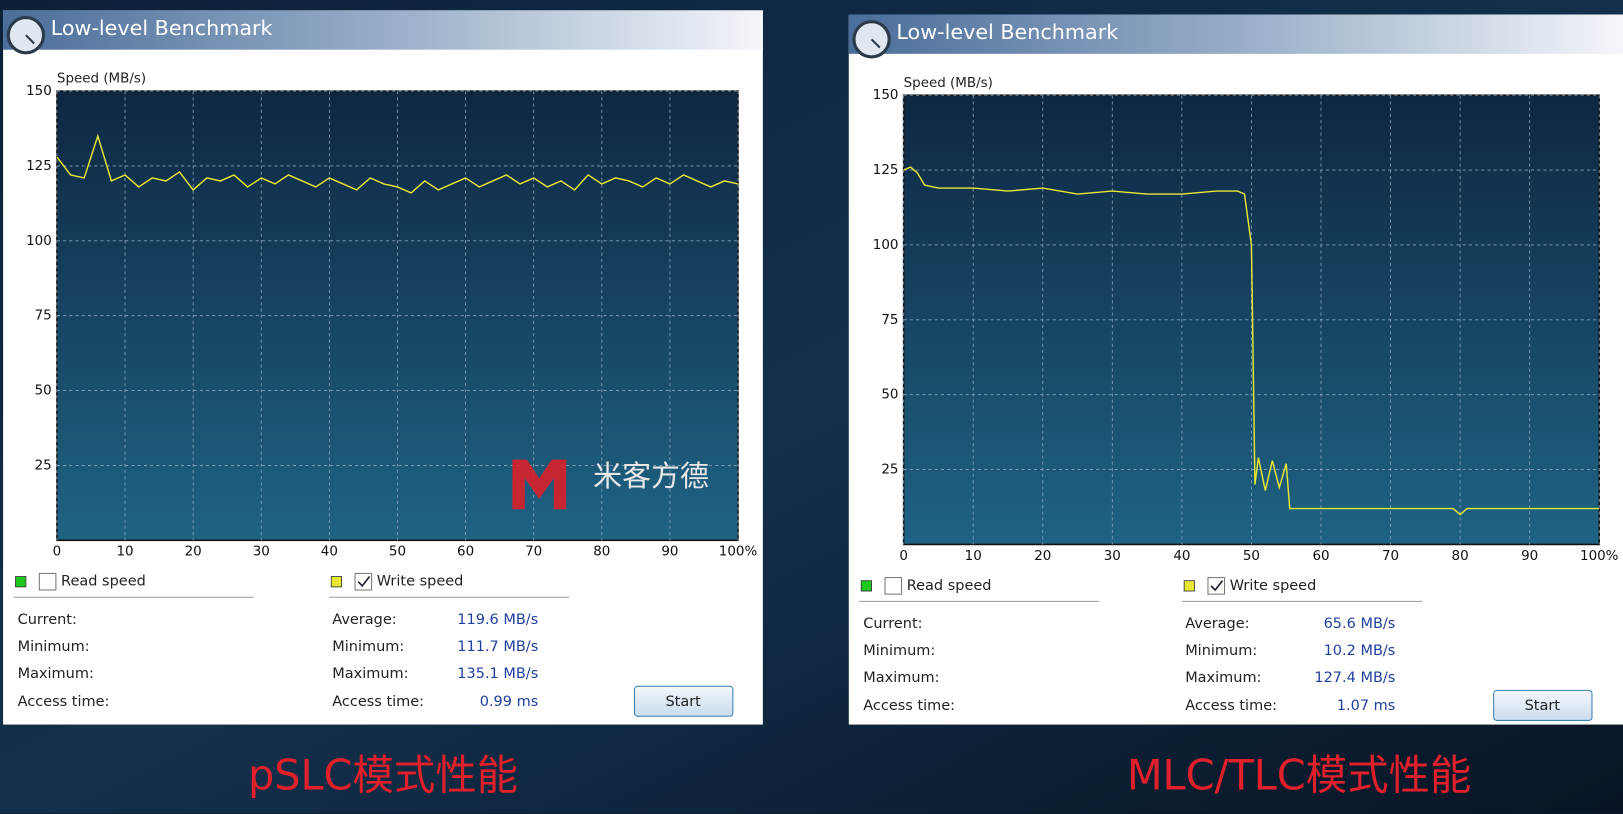 Image resolution: width=1623 pixels, height=814 pixels. I want to click on caption: MLC/TLC模式性能, so click(1299, 775).